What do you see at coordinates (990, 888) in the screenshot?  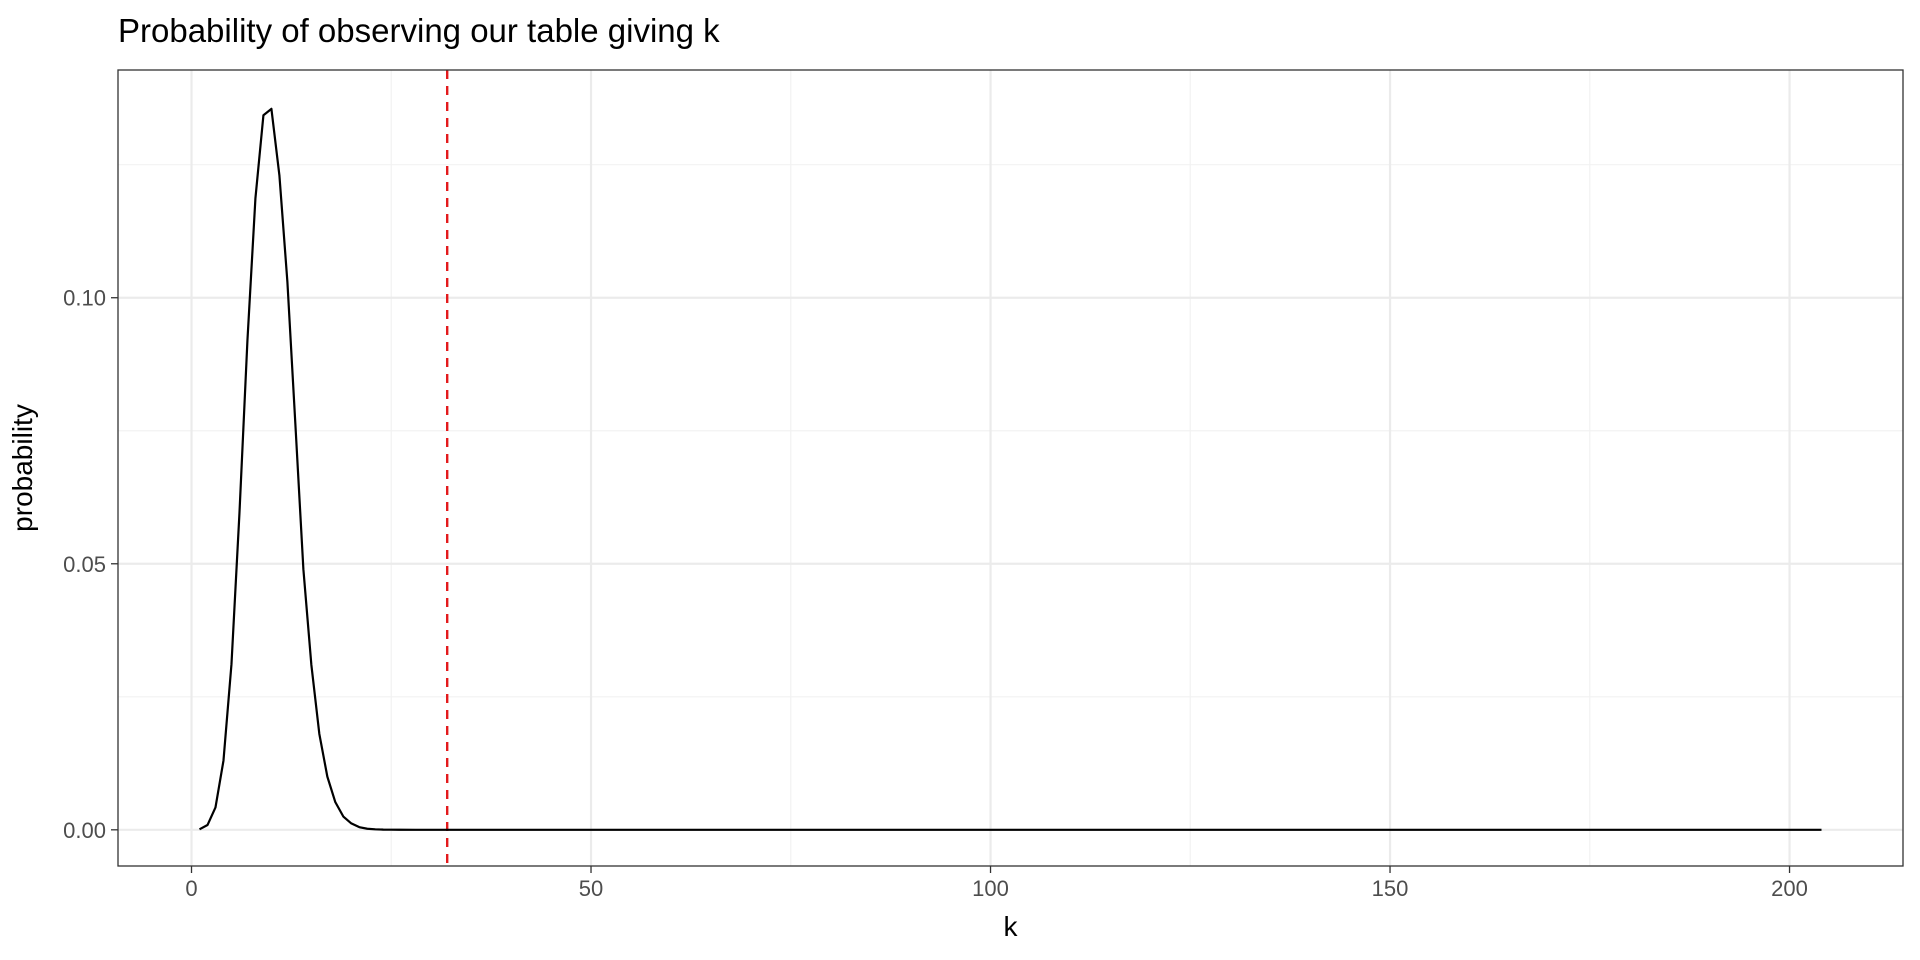 I see `x-tick-label: 100` at bounding box center [990, 888].